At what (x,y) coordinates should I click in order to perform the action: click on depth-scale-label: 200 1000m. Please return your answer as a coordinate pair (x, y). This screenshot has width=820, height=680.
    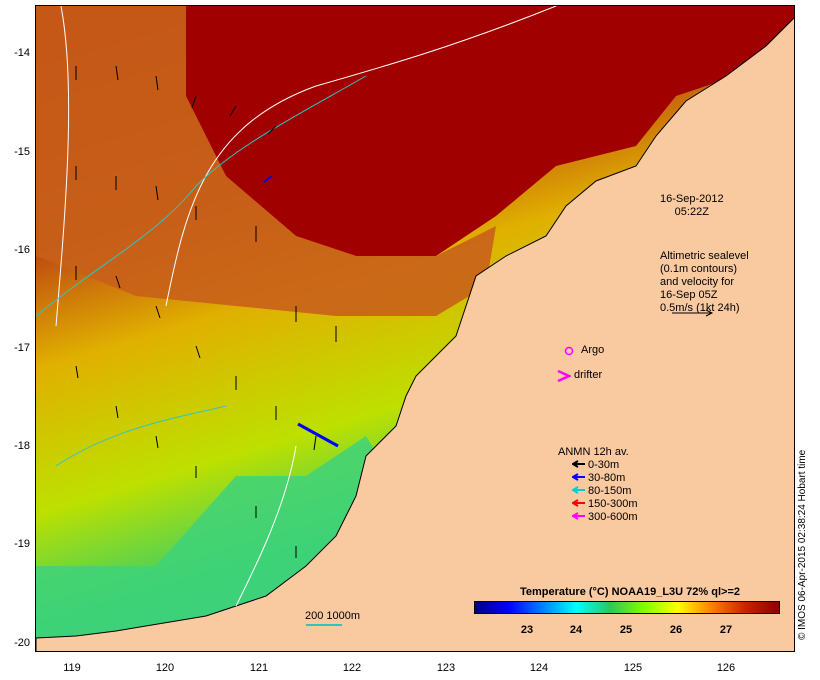
    Looking at the image, I should click on (333, 616).